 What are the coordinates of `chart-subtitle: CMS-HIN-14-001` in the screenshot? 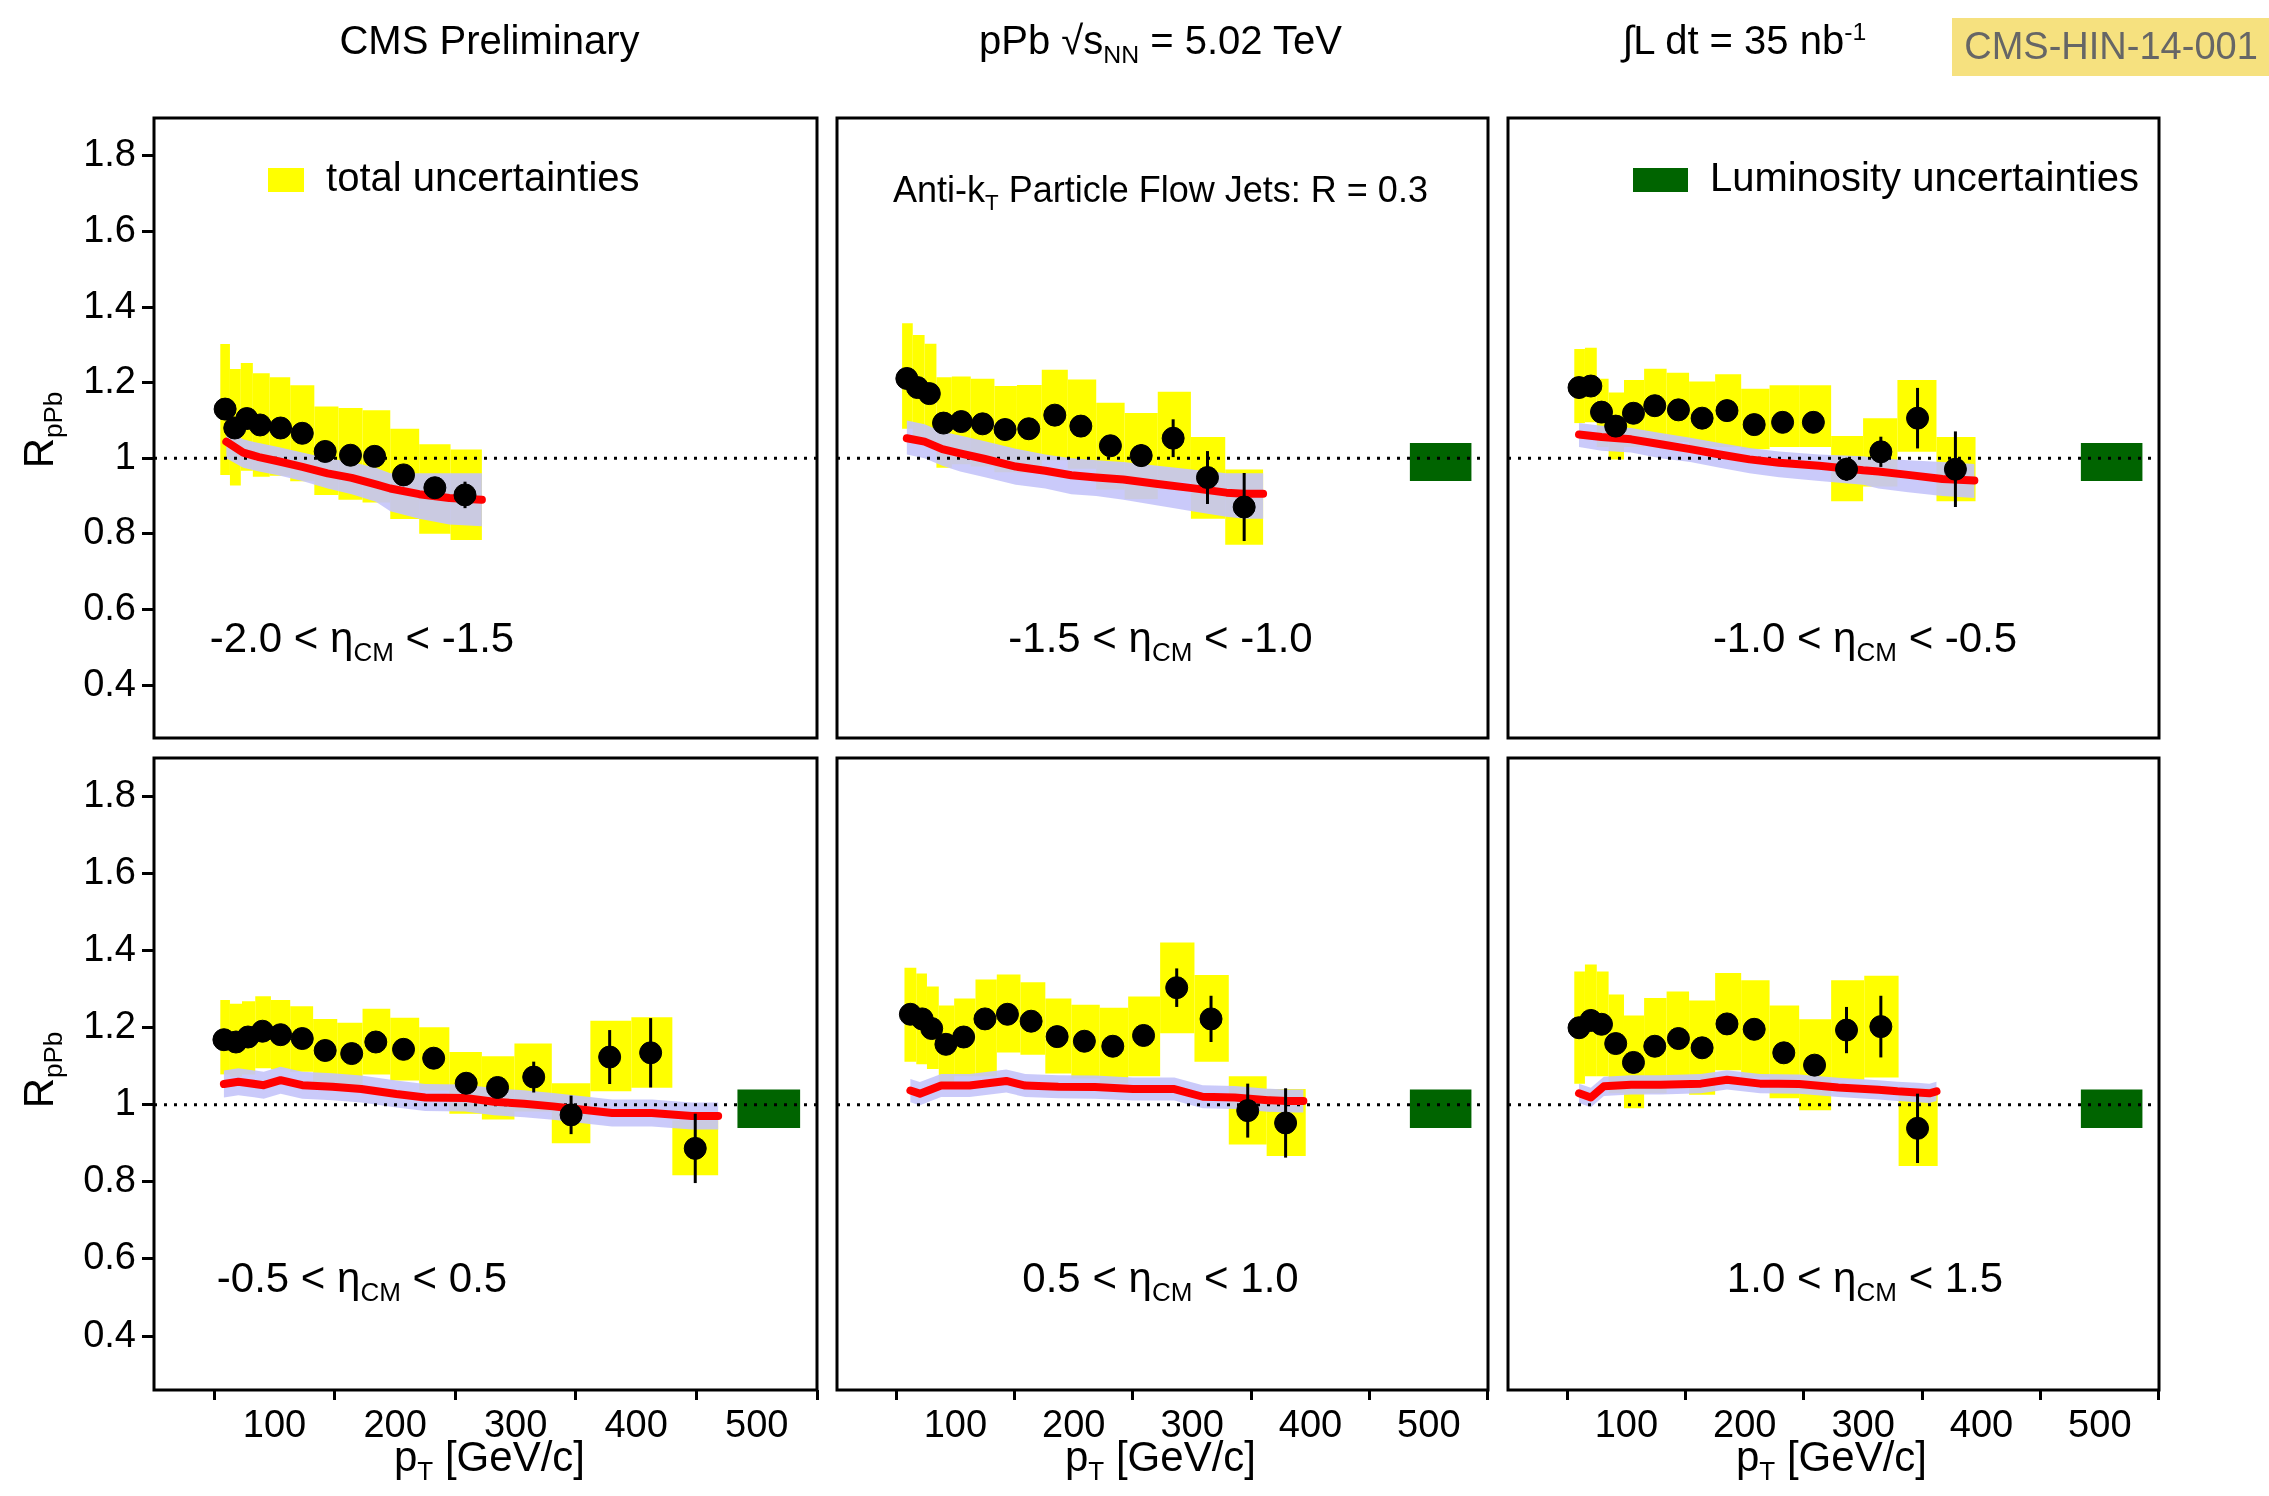 It's located at (2110, 47).